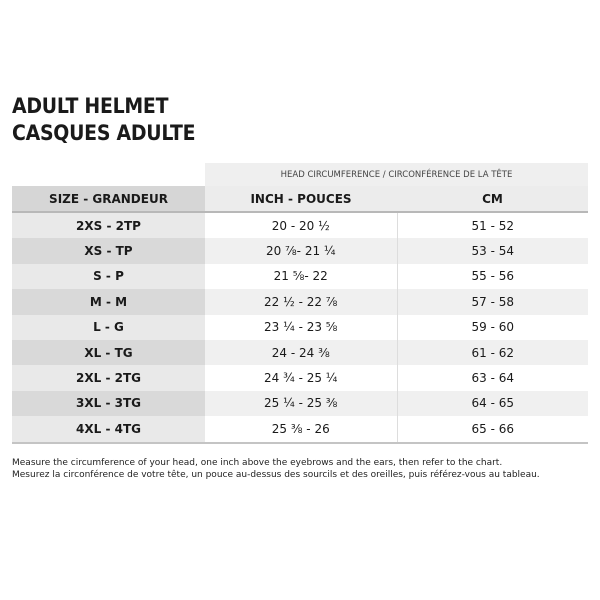 The width and height of the screenshot is (600, 600). I want to click on cm-cell: 64 - 65, so click(492, 403).